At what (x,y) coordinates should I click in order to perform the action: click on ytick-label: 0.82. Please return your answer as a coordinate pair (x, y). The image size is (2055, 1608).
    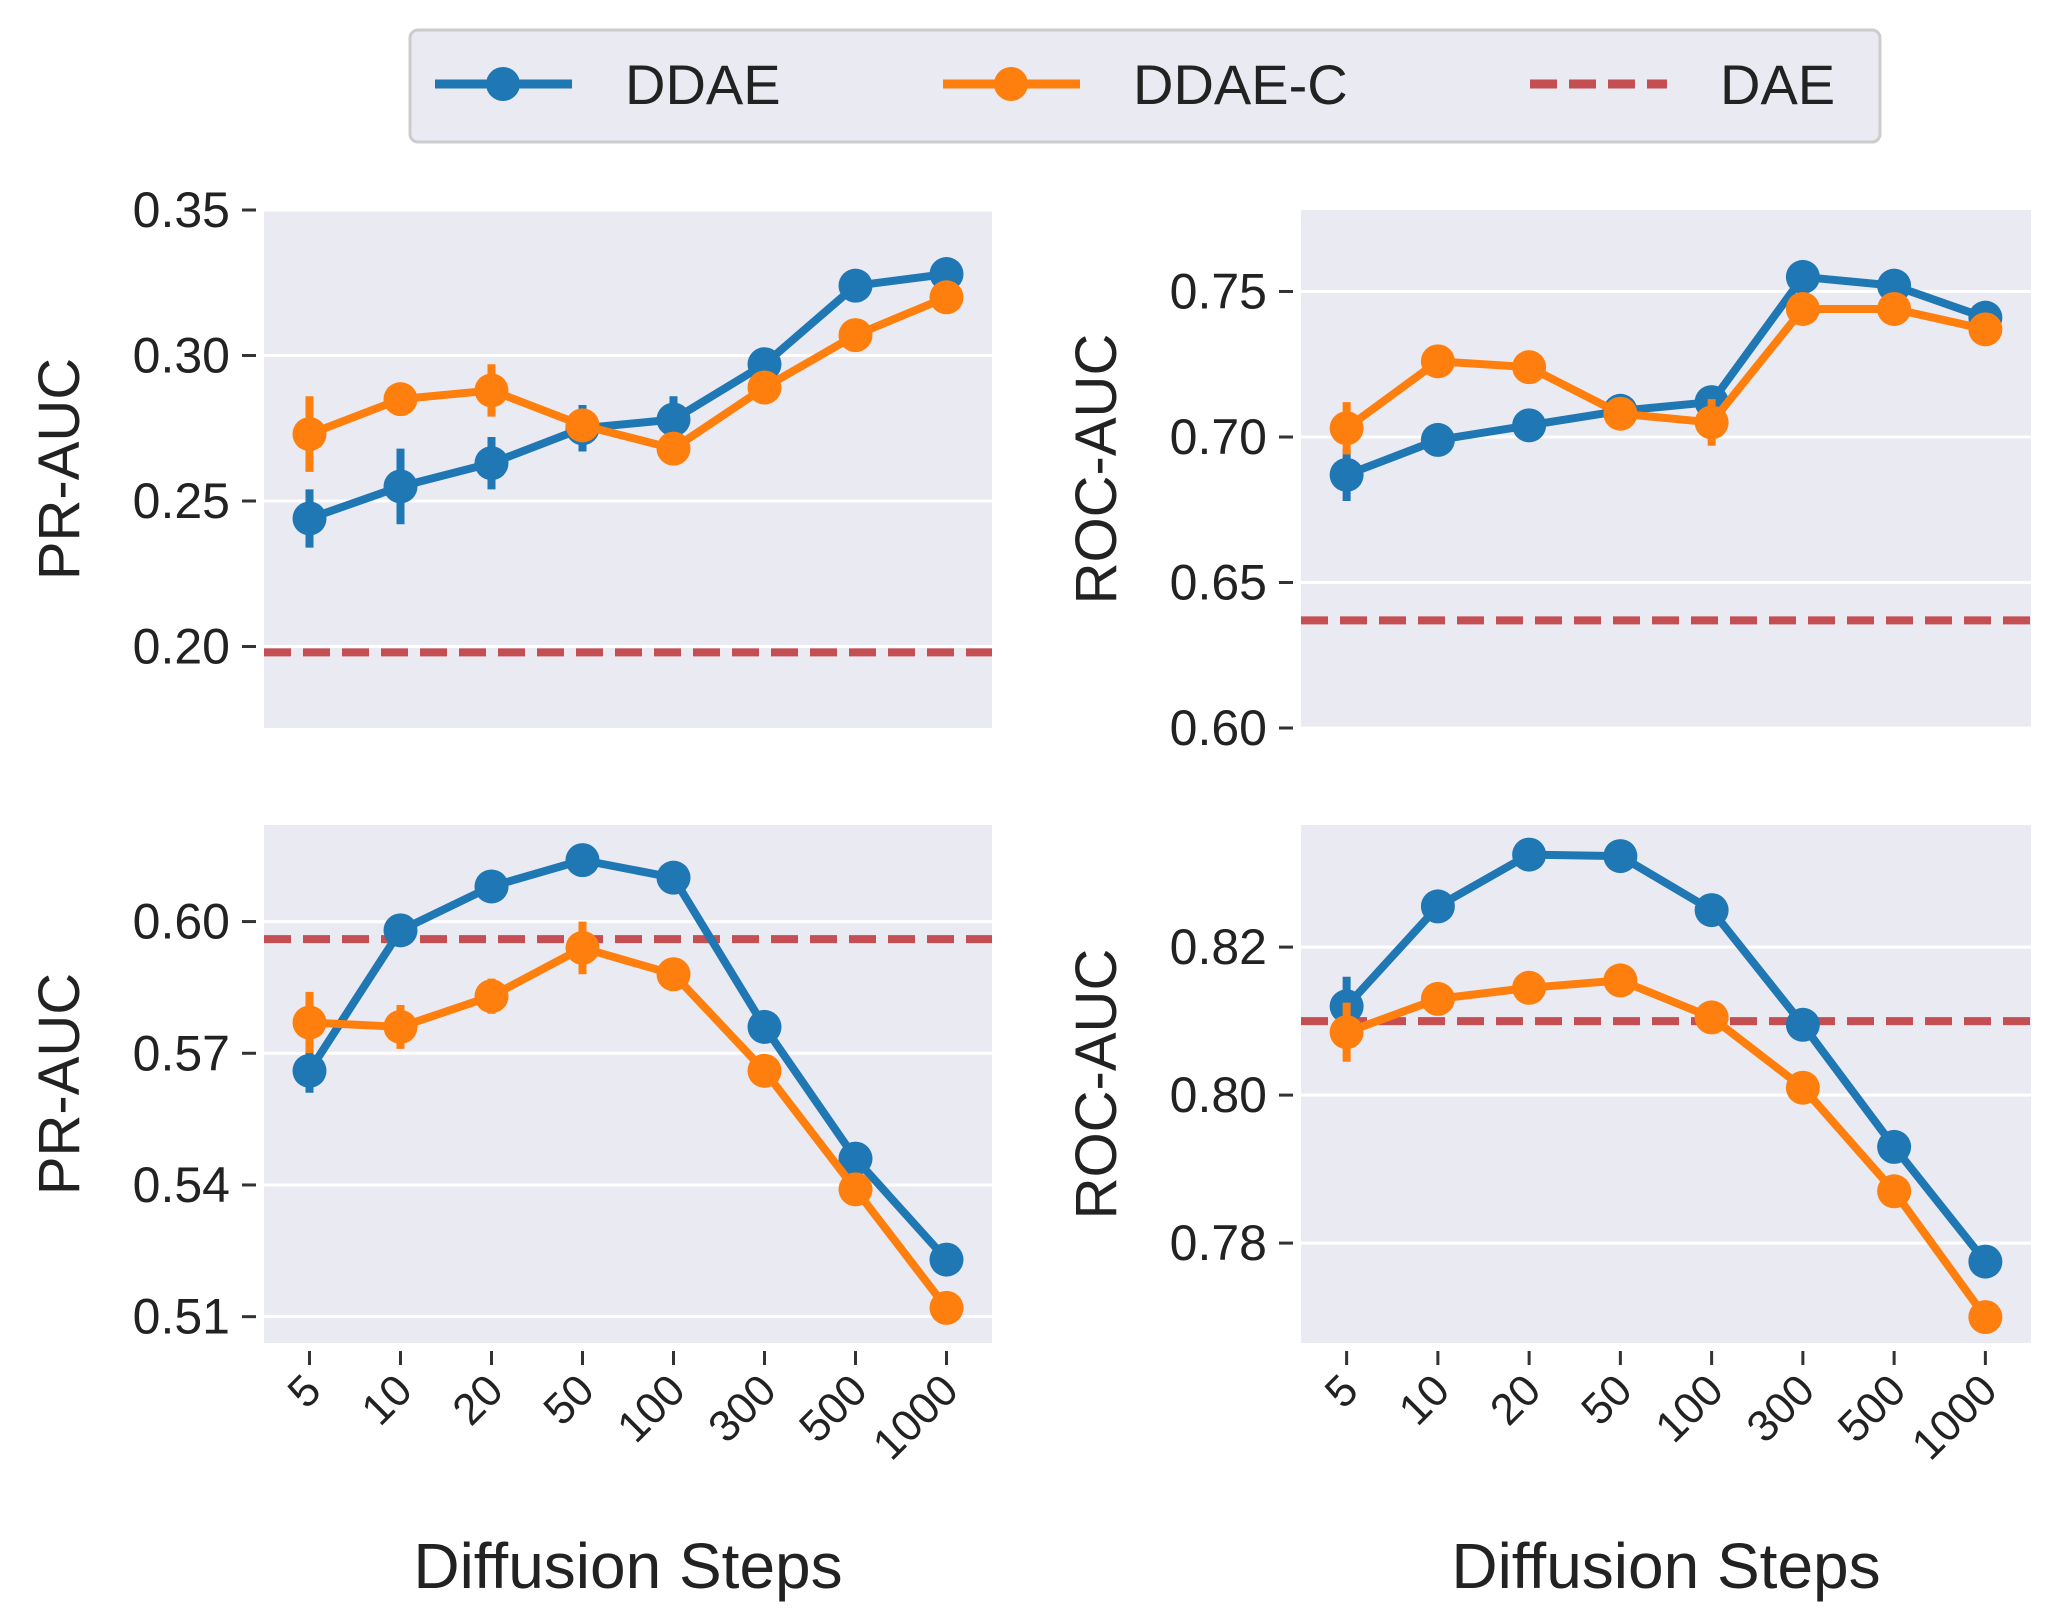
    Looking at the image, I should click on (1218, 947).